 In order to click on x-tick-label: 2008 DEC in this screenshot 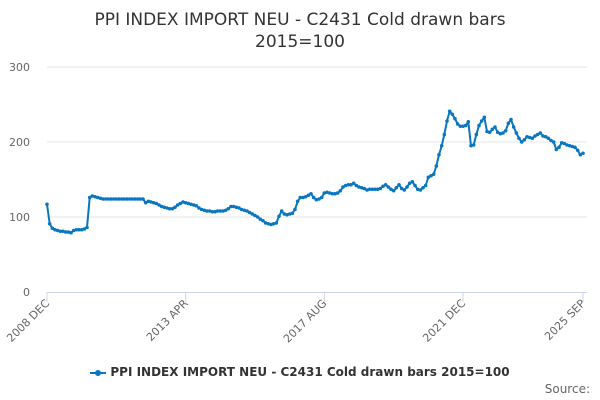, I will do `click(28, 321)`.